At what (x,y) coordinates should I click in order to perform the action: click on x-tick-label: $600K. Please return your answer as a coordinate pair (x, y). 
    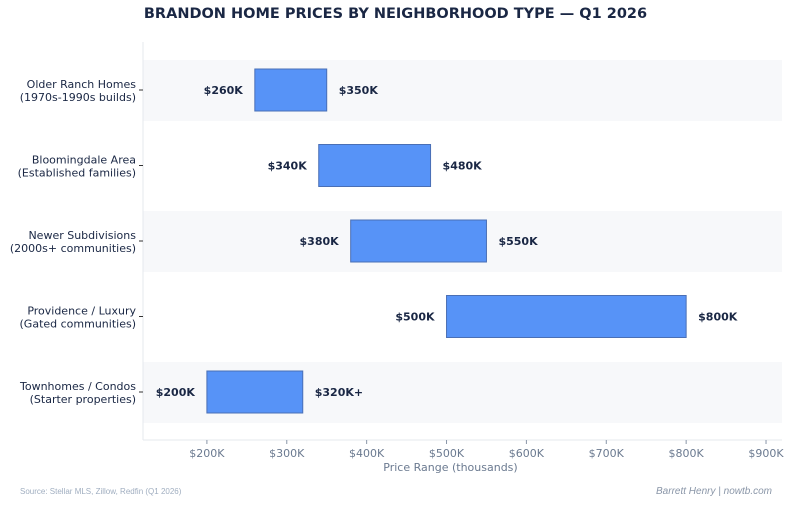
    Looking at the image, I should click on (527, 453).